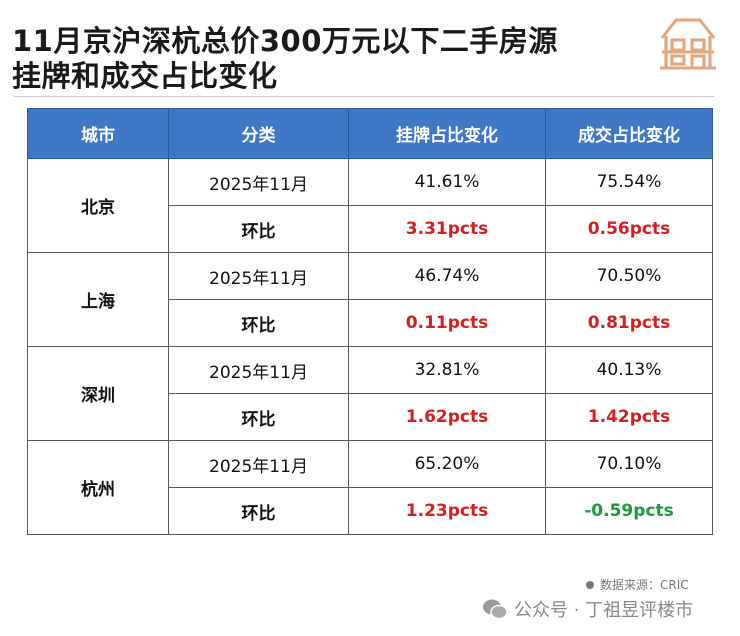 The image size is (740, 636). I want to click on city-cell: 杭州, so click(98, 487).